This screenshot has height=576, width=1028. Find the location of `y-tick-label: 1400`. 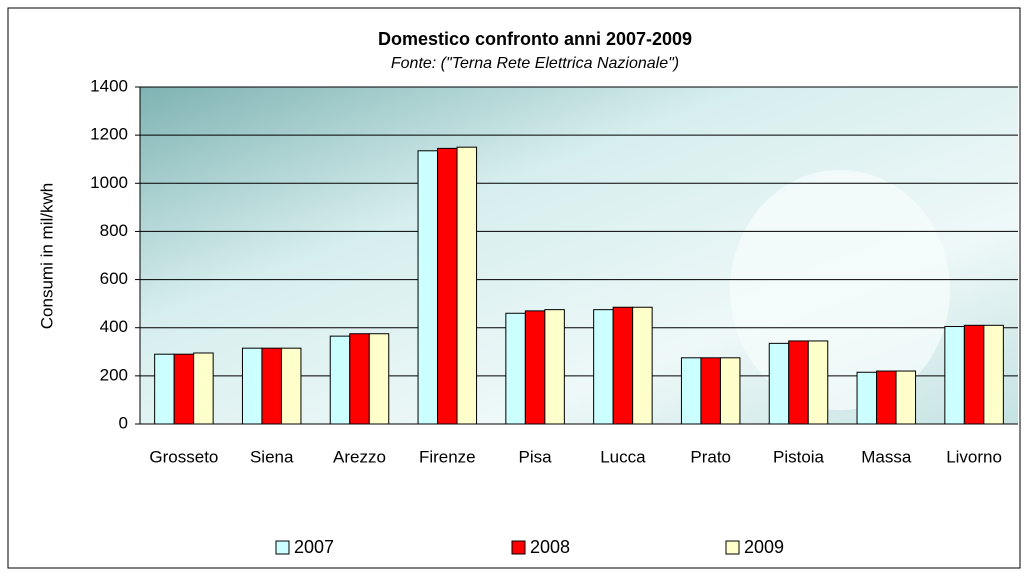

y-tick-label: 1400 is located at coordinates (109, 85).